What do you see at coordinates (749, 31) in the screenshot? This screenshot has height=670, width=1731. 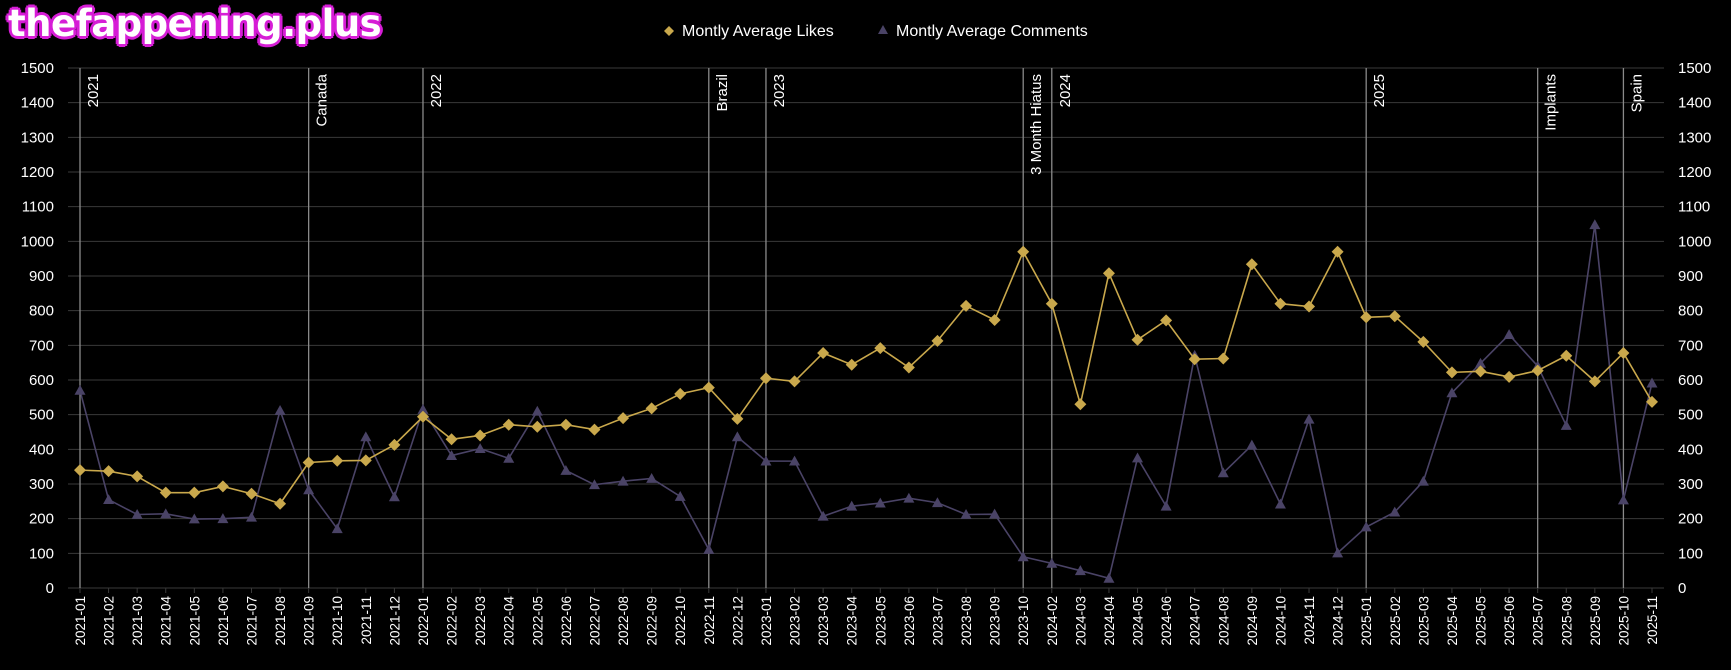 I see `legend-item-likes: Montly Average Likes` at bounding box center [749, 31].